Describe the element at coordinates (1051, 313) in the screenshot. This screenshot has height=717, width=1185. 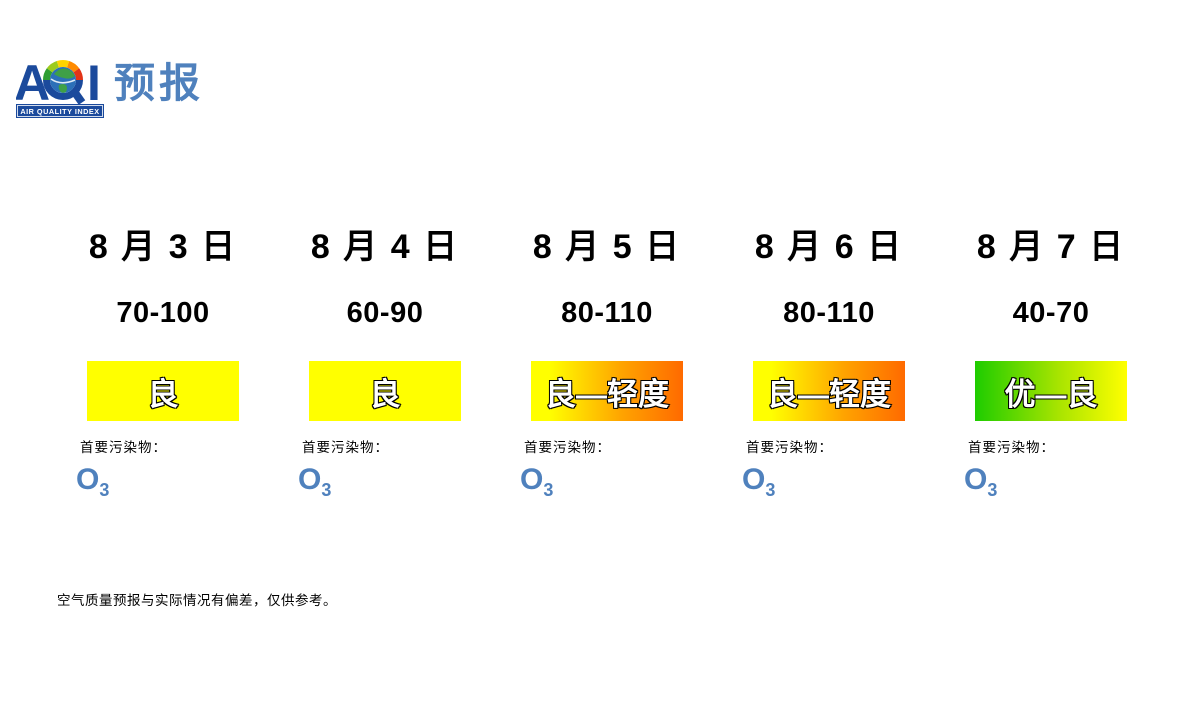
I see `aqi-range: 40-70` at that location.